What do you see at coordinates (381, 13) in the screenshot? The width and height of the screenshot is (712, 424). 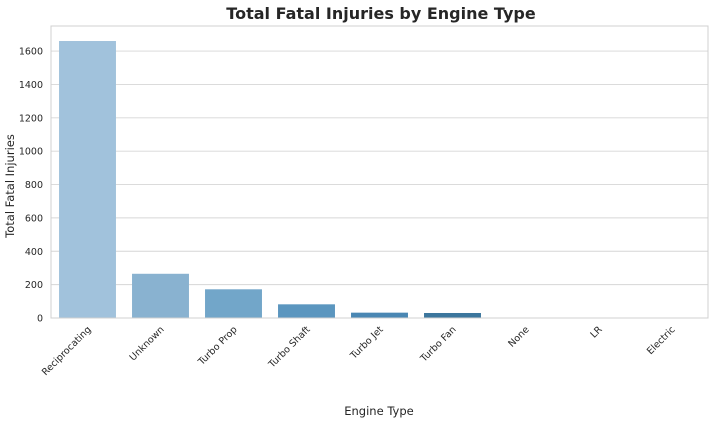 I see `chart-title: Total Fatal Injuries by Engine Type` at bounding box center [381, 13].